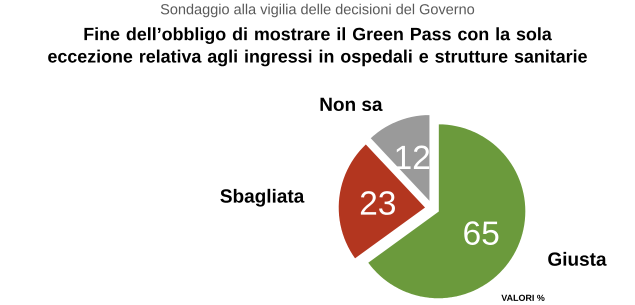 This screenshot has width=635, height=305. What do you see at coordinates (317, 46) in the screenshot?
I see `chart-title: Fine dell’obbligo di mostrare il Green Pass con la sola eccezione relativa agli ingressi in ospedali e strutture sanitarie` at bounding box center [317, 46].